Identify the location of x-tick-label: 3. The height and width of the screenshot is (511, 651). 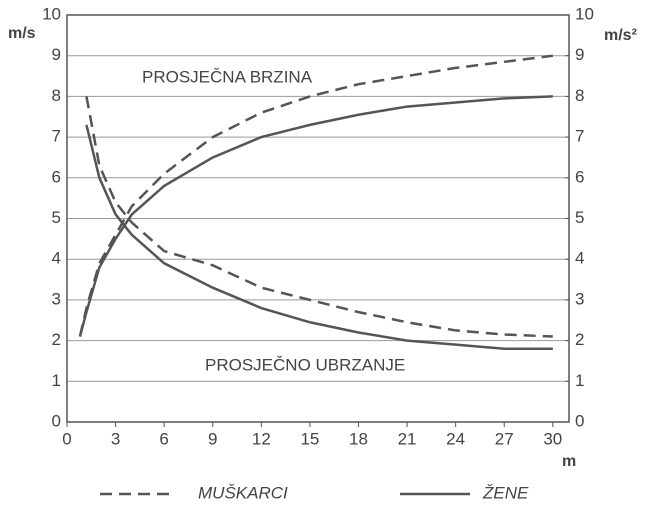
(115, 438).